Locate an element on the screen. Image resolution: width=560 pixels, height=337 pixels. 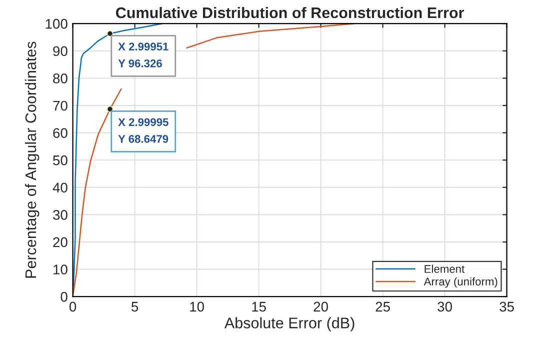
y-tick-label: 50 is located at coordinates (60, 160).